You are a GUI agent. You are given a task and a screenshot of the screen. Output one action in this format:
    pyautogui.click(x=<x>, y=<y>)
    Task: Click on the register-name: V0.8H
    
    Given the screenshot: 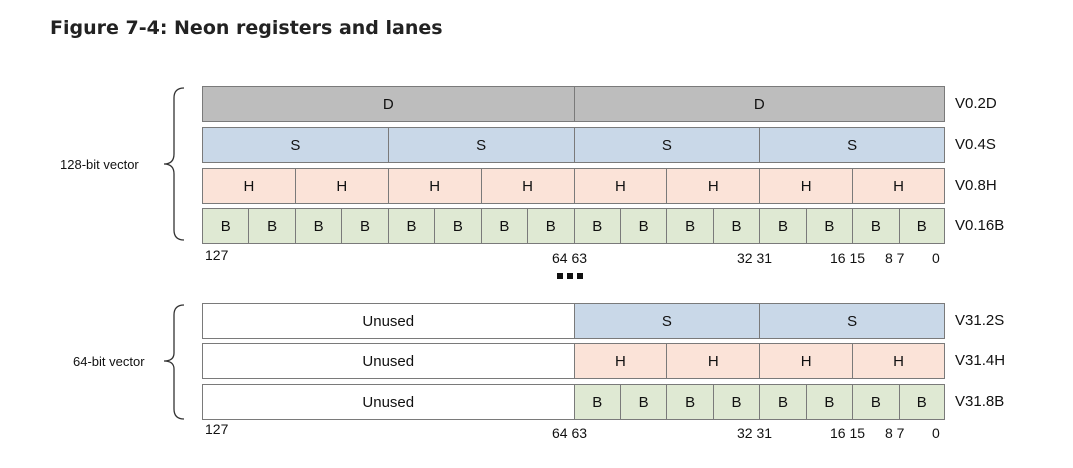 What is the action you would take?
    pyautogui.click(x=976, y=185)
    